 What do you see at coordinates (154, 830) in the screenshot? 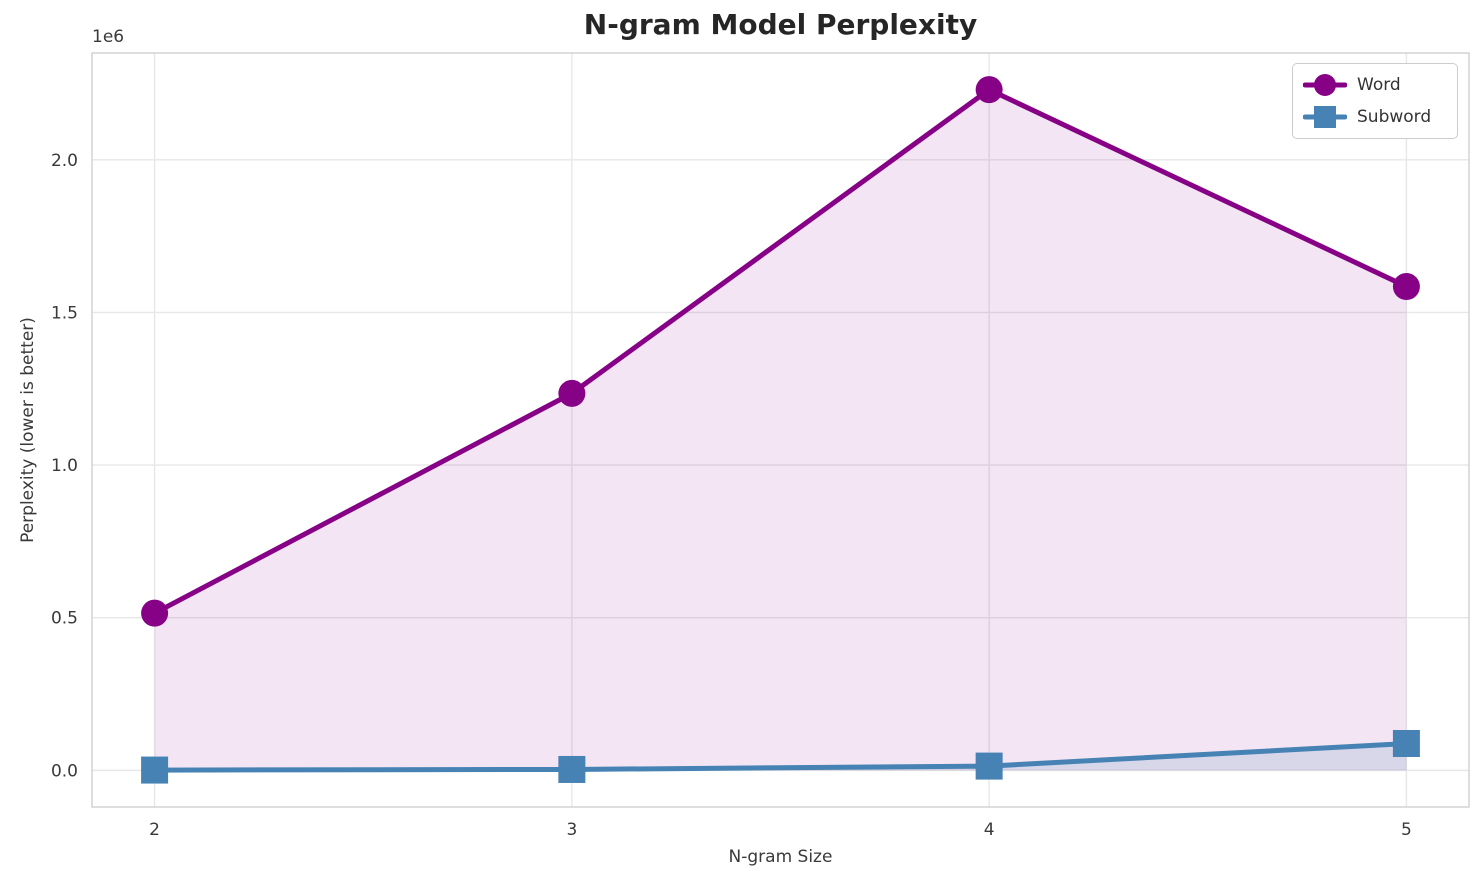
I see `x-tick-label: 2` at bounding box center [154, 830].